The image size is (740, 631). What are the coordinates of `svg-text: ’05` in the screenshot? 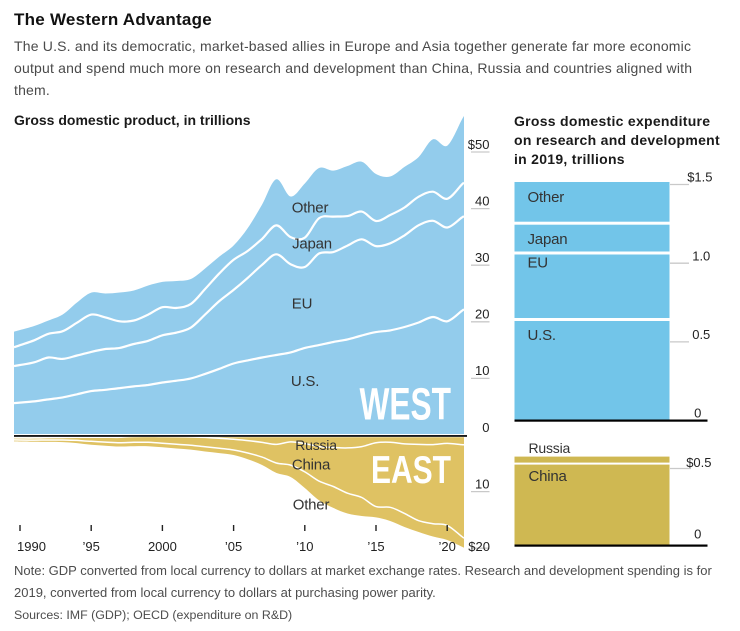 It's located at (233, 546).